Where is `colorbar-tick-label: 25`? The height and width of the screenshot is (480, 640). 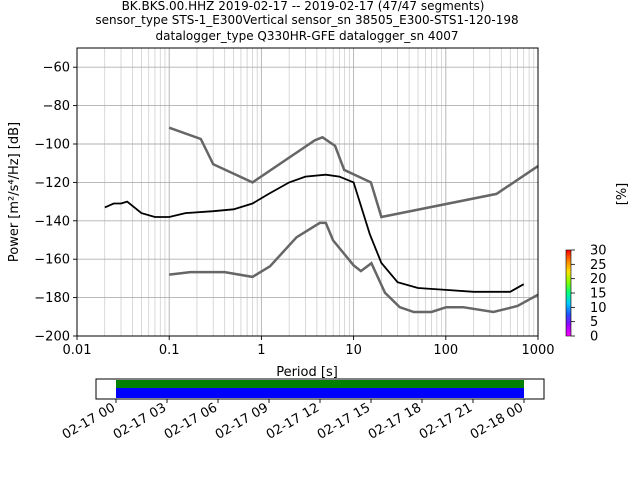
colorbar-tick-label: 25 is located at coordinates (598, 265).